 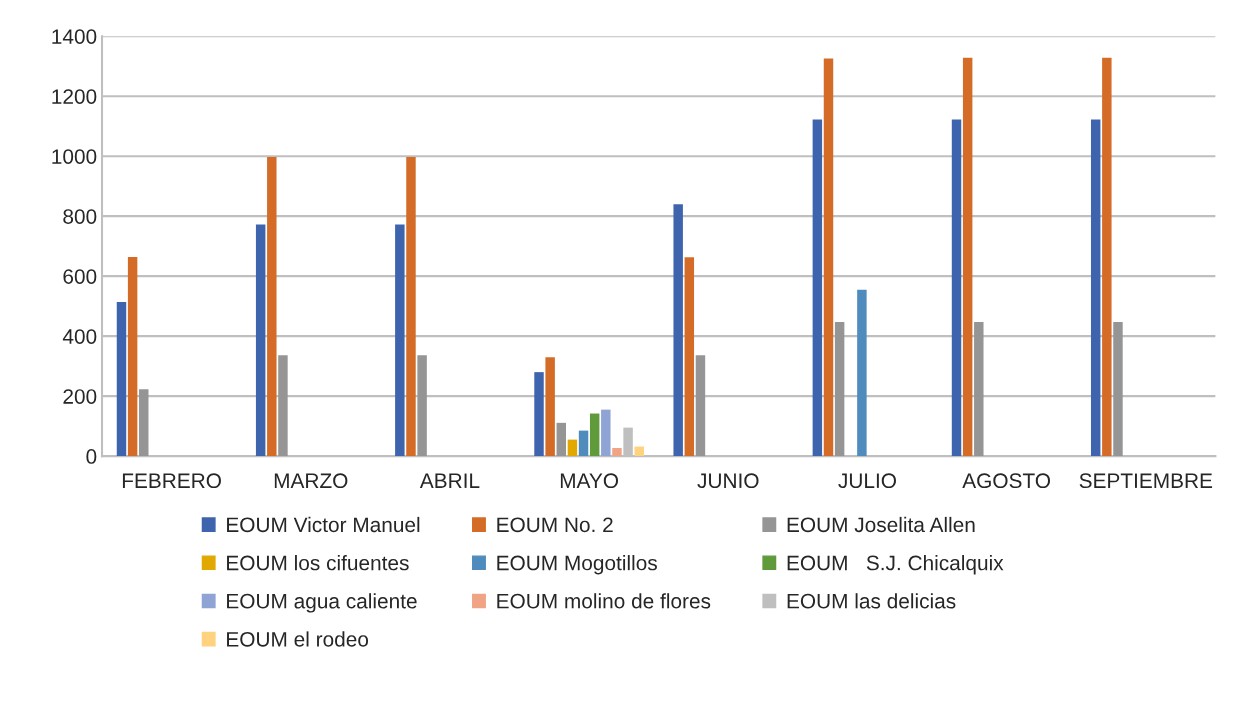 What do you see at coordinates (79, 336) in the screenshot?
I see `y-tick-label: 400` at bounding box center [79, 336].